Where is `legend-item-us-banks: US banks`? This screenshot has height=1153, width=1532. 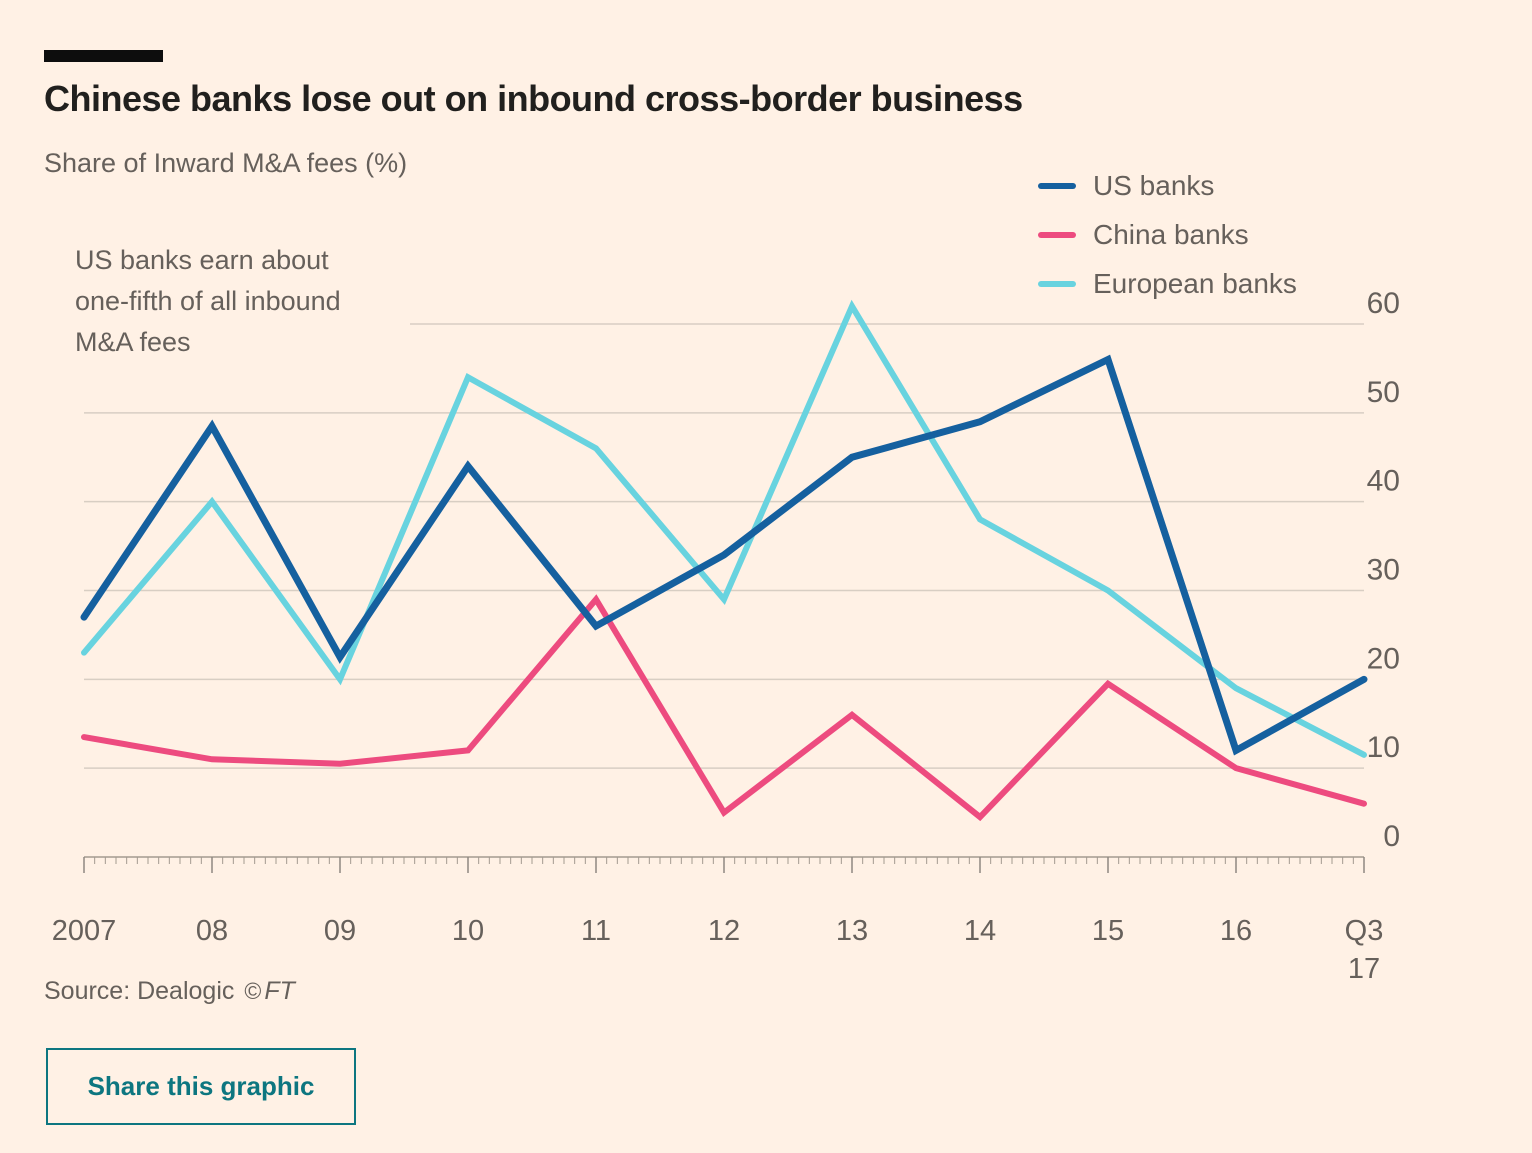 legend-item-us-banks: US banks is located at coordinates (1167, 186).